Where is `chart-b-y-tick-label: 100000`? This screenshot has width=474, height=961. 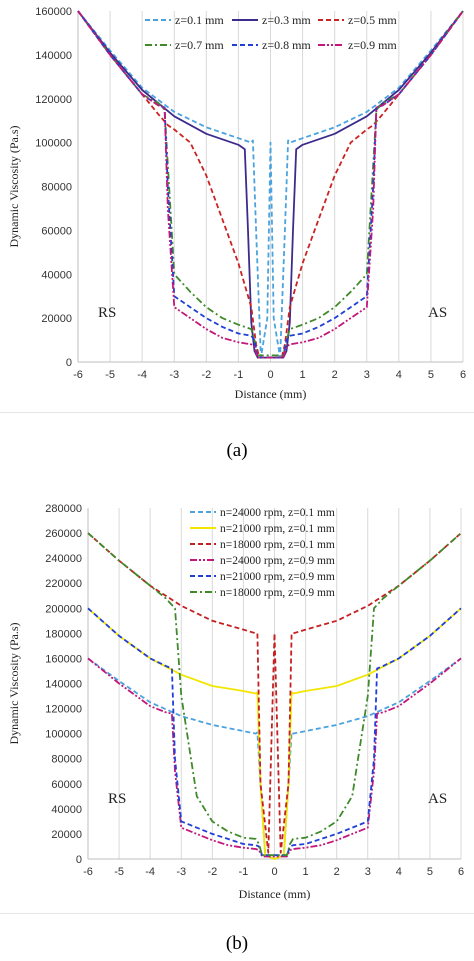
chart-b-y-tick-label: 100000 is located at coordinates (63, 735).